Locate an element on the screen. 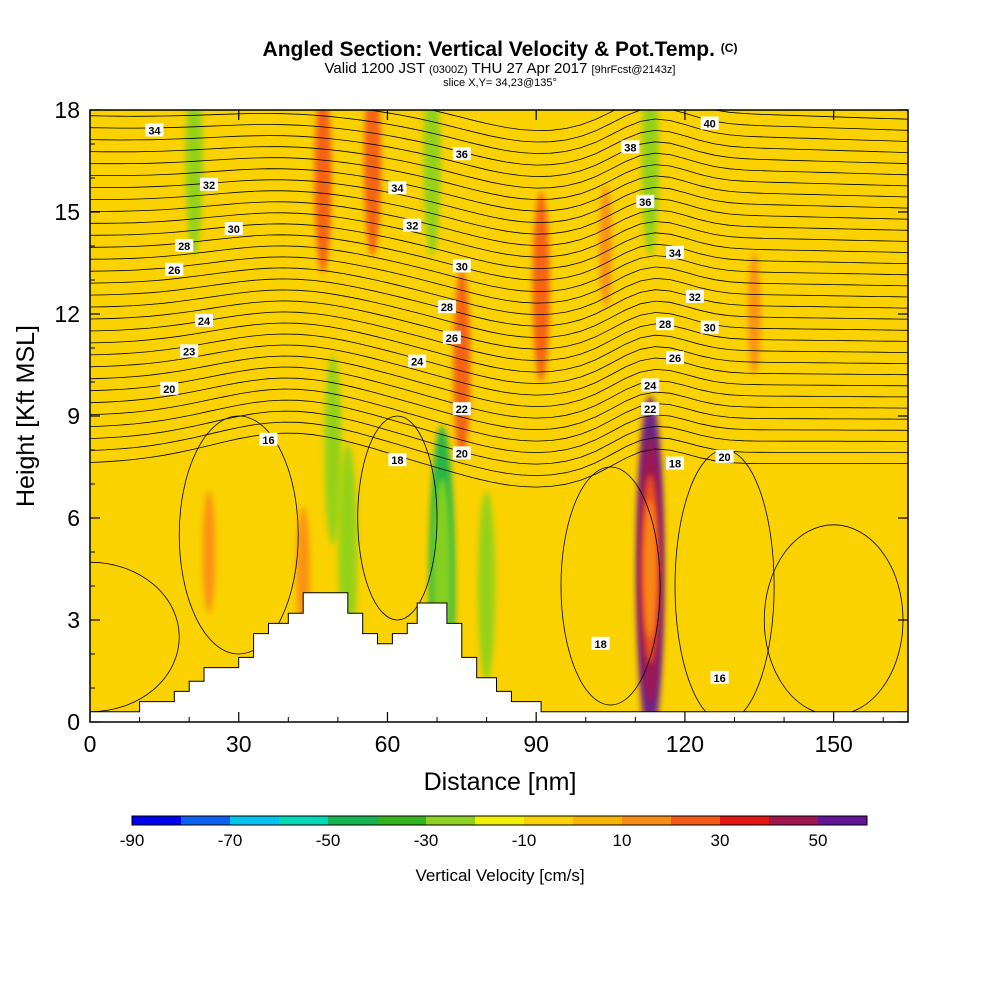  contour-label-text: 22 is located at coordinates (650, 410).